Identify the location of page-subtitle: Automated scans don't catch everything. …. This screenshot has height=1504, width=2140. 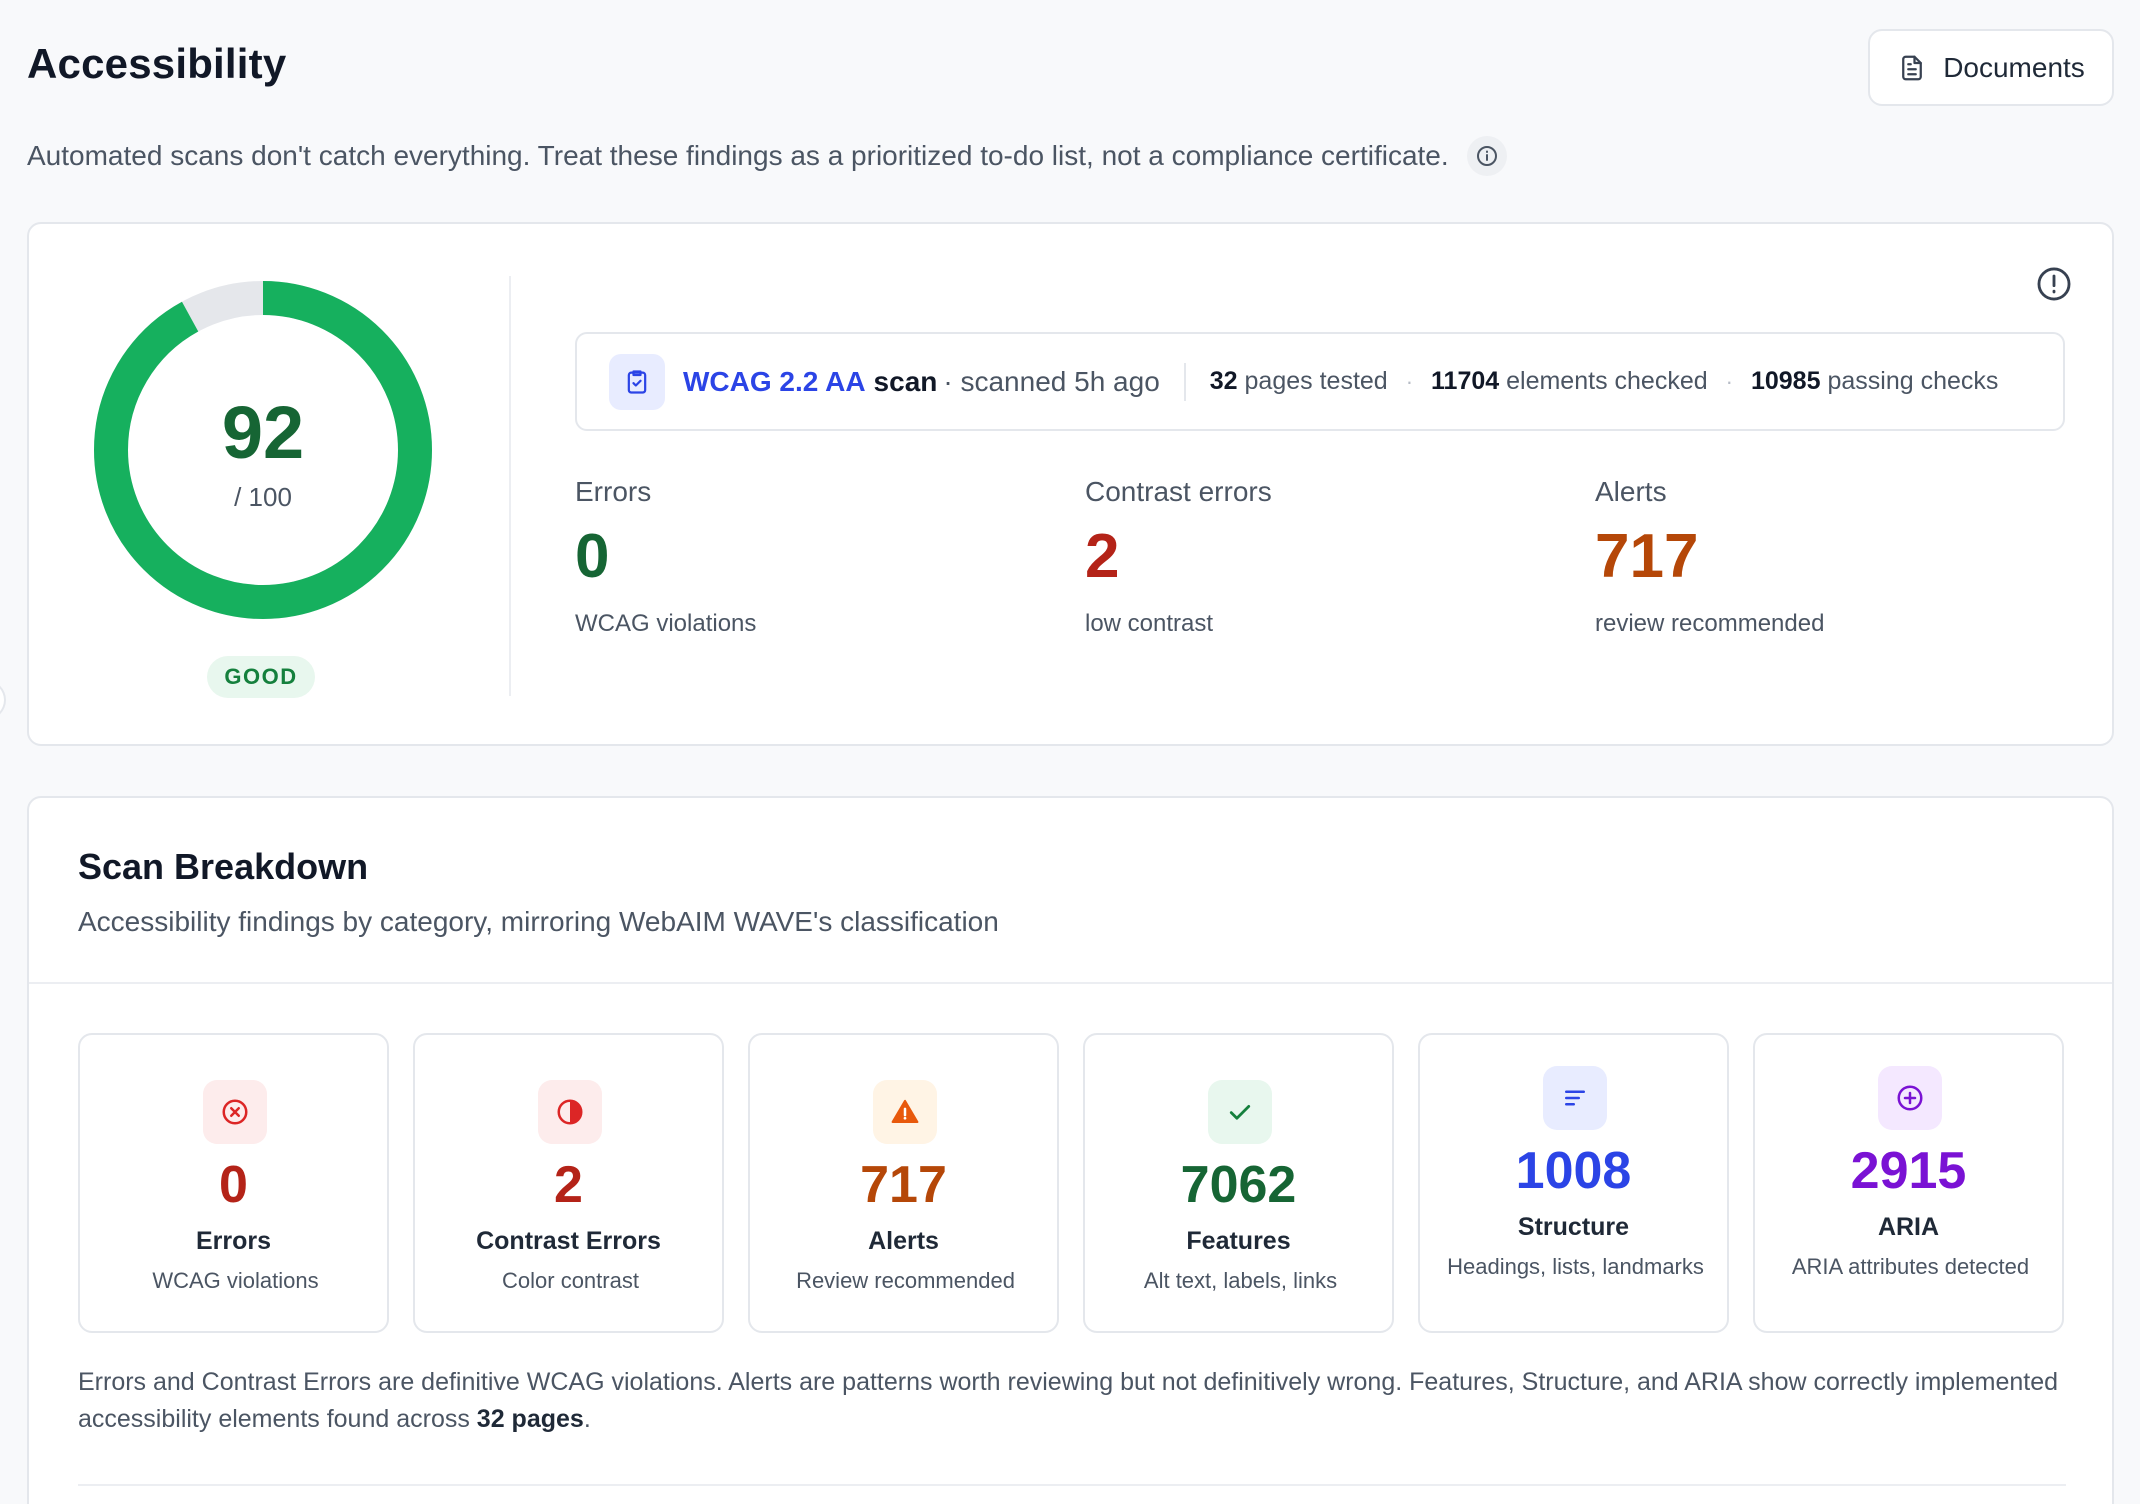
(767, 156).